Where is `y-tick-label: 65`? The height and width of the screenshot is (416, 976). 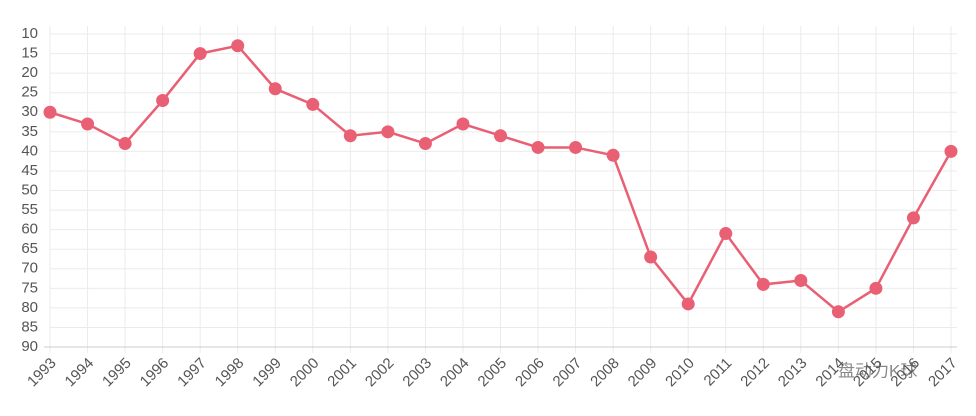
y-tick-label: 65 is located at coordinates (29, 248).